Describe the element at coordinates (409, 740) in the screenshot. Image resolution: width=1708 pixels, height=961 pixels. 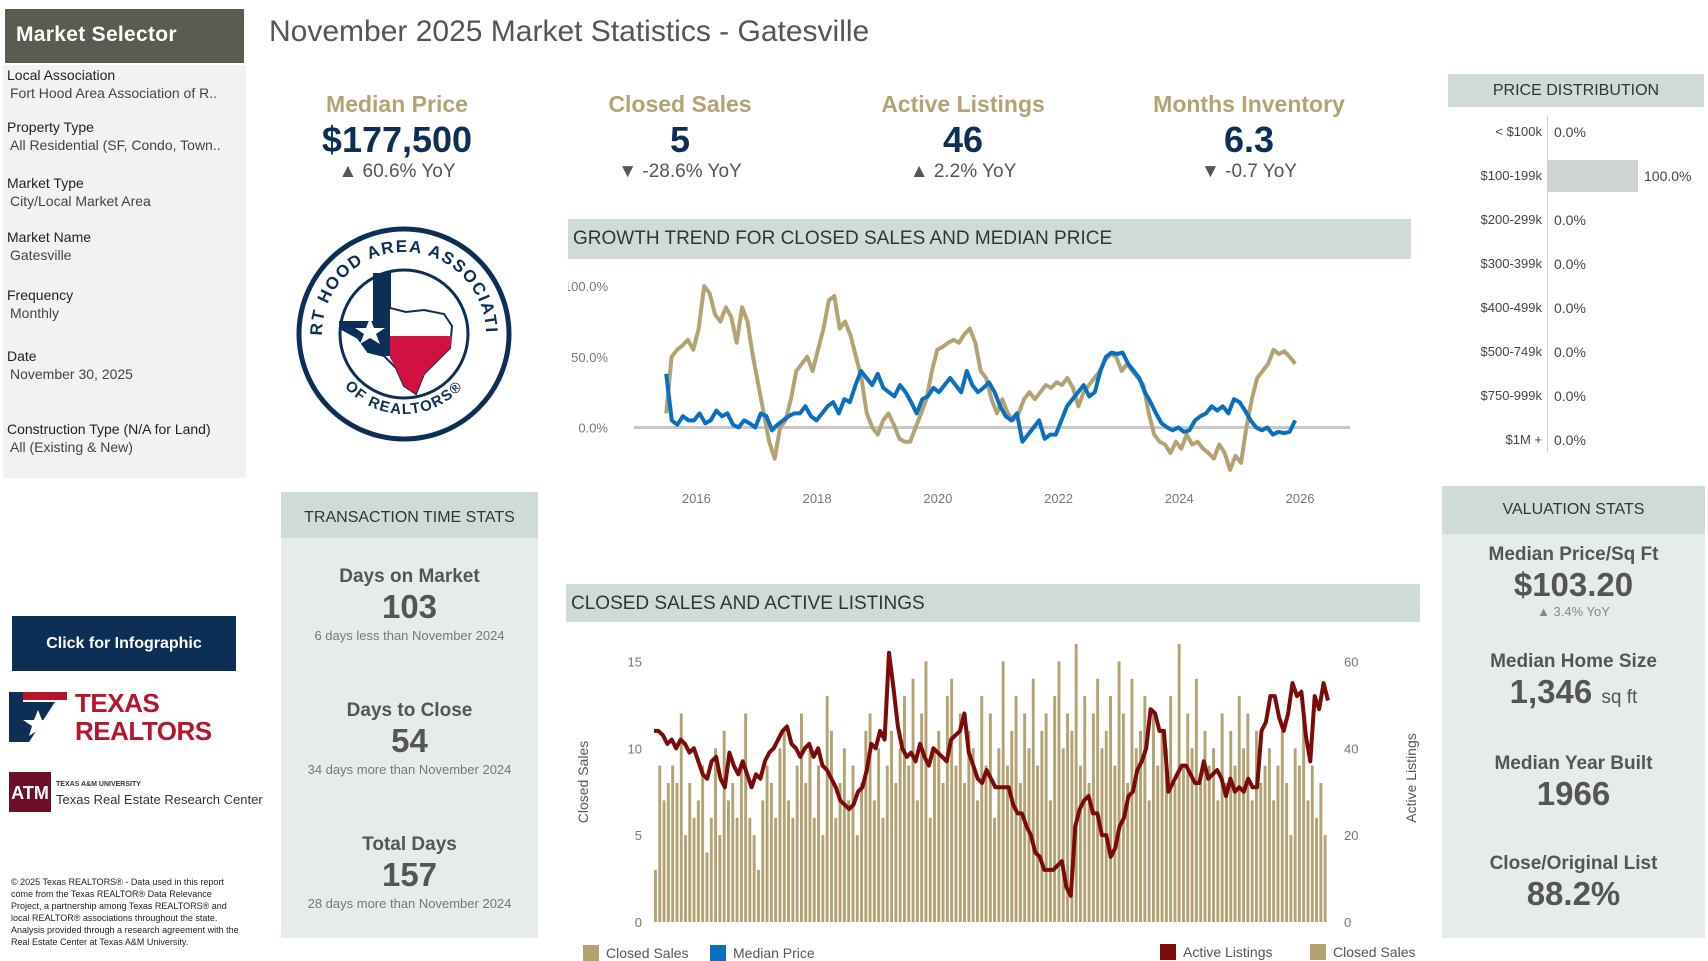
I see `stat-value: 54` at that location.